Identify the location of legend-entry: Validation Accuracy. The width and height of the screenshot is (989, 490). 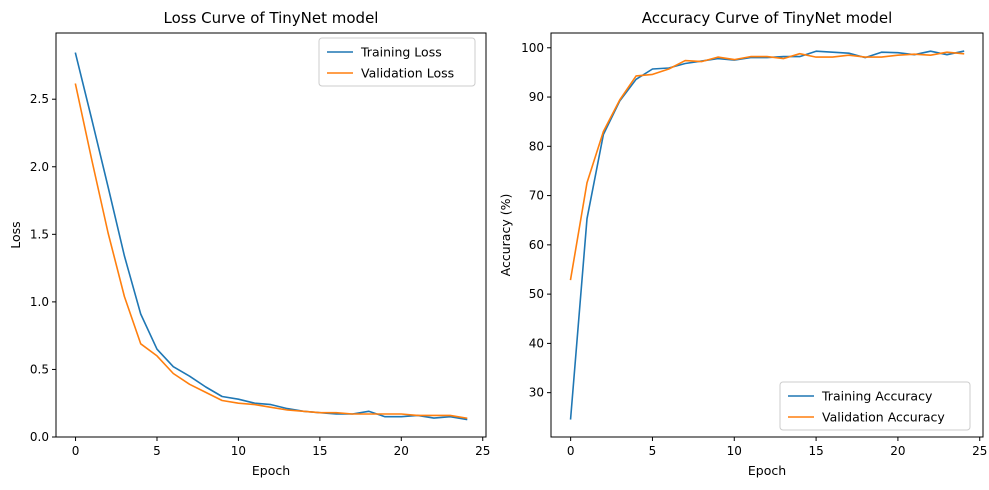
(883, 417).